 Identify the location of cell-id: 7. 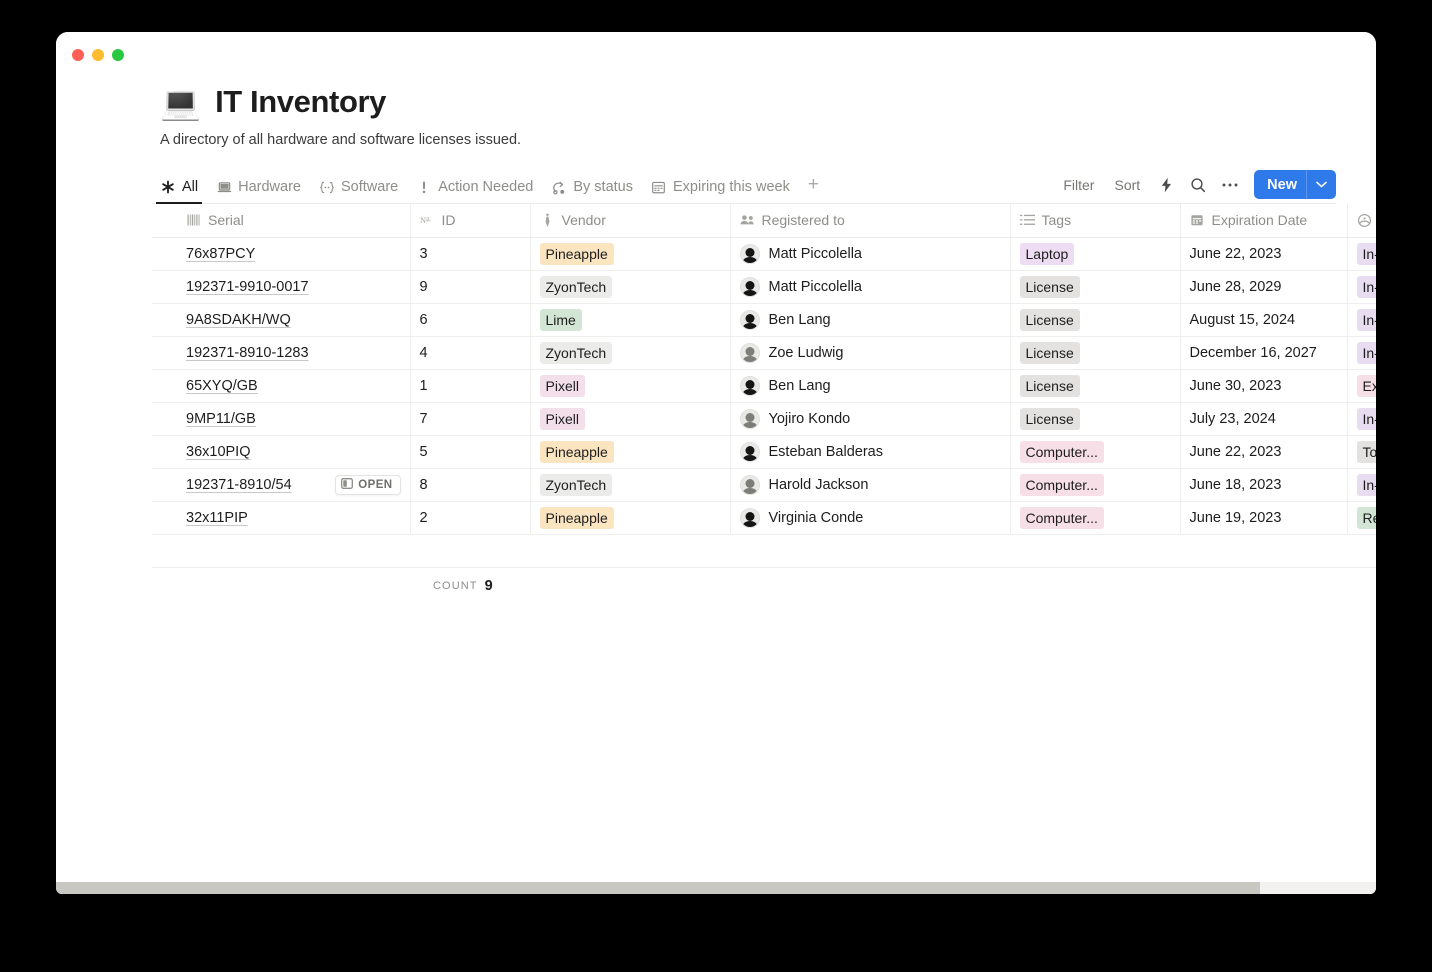
(470, 419).